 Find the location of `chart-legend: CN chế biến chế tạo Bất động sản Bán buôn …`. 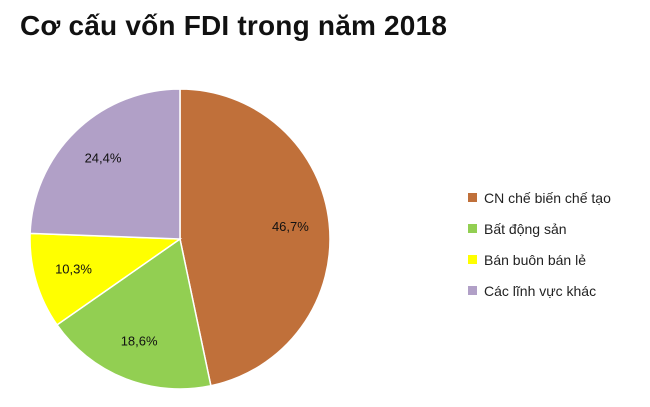

chart-legend: CN chế biến chế tạo Bất động sản Bán buôn … is located at coordinates (539, 244).